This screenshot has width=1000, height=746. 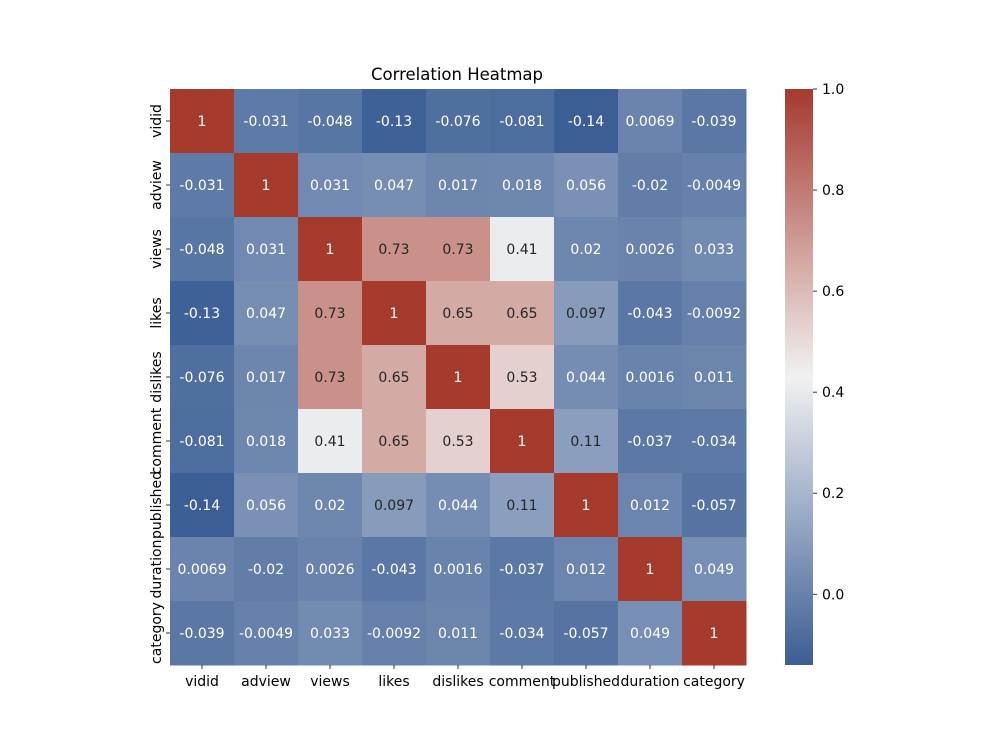 What do you see at coordinates (266, 634) in the screenshot?
I see `cell-label-category-adview: -0.0049` at bounding box center [266, 634].